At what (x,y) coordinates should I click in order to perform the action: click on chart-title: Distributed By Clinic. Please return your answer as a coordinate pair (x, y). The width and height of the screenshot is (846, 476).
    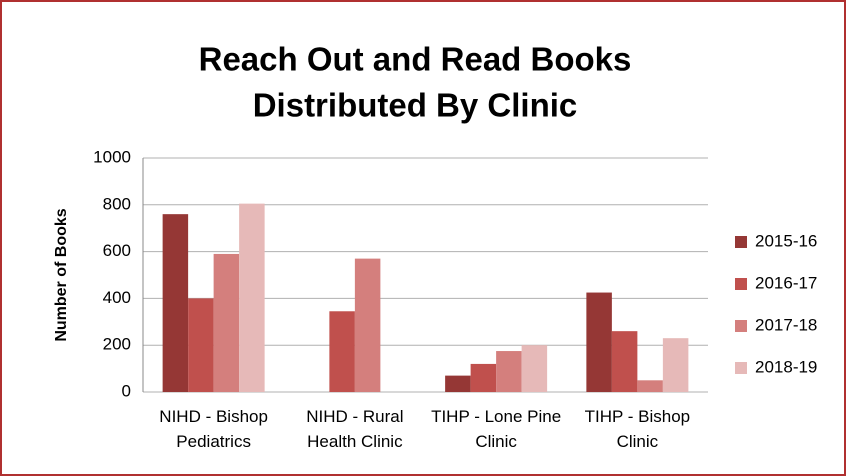
    Looking at the image, I should click on (415, 105).